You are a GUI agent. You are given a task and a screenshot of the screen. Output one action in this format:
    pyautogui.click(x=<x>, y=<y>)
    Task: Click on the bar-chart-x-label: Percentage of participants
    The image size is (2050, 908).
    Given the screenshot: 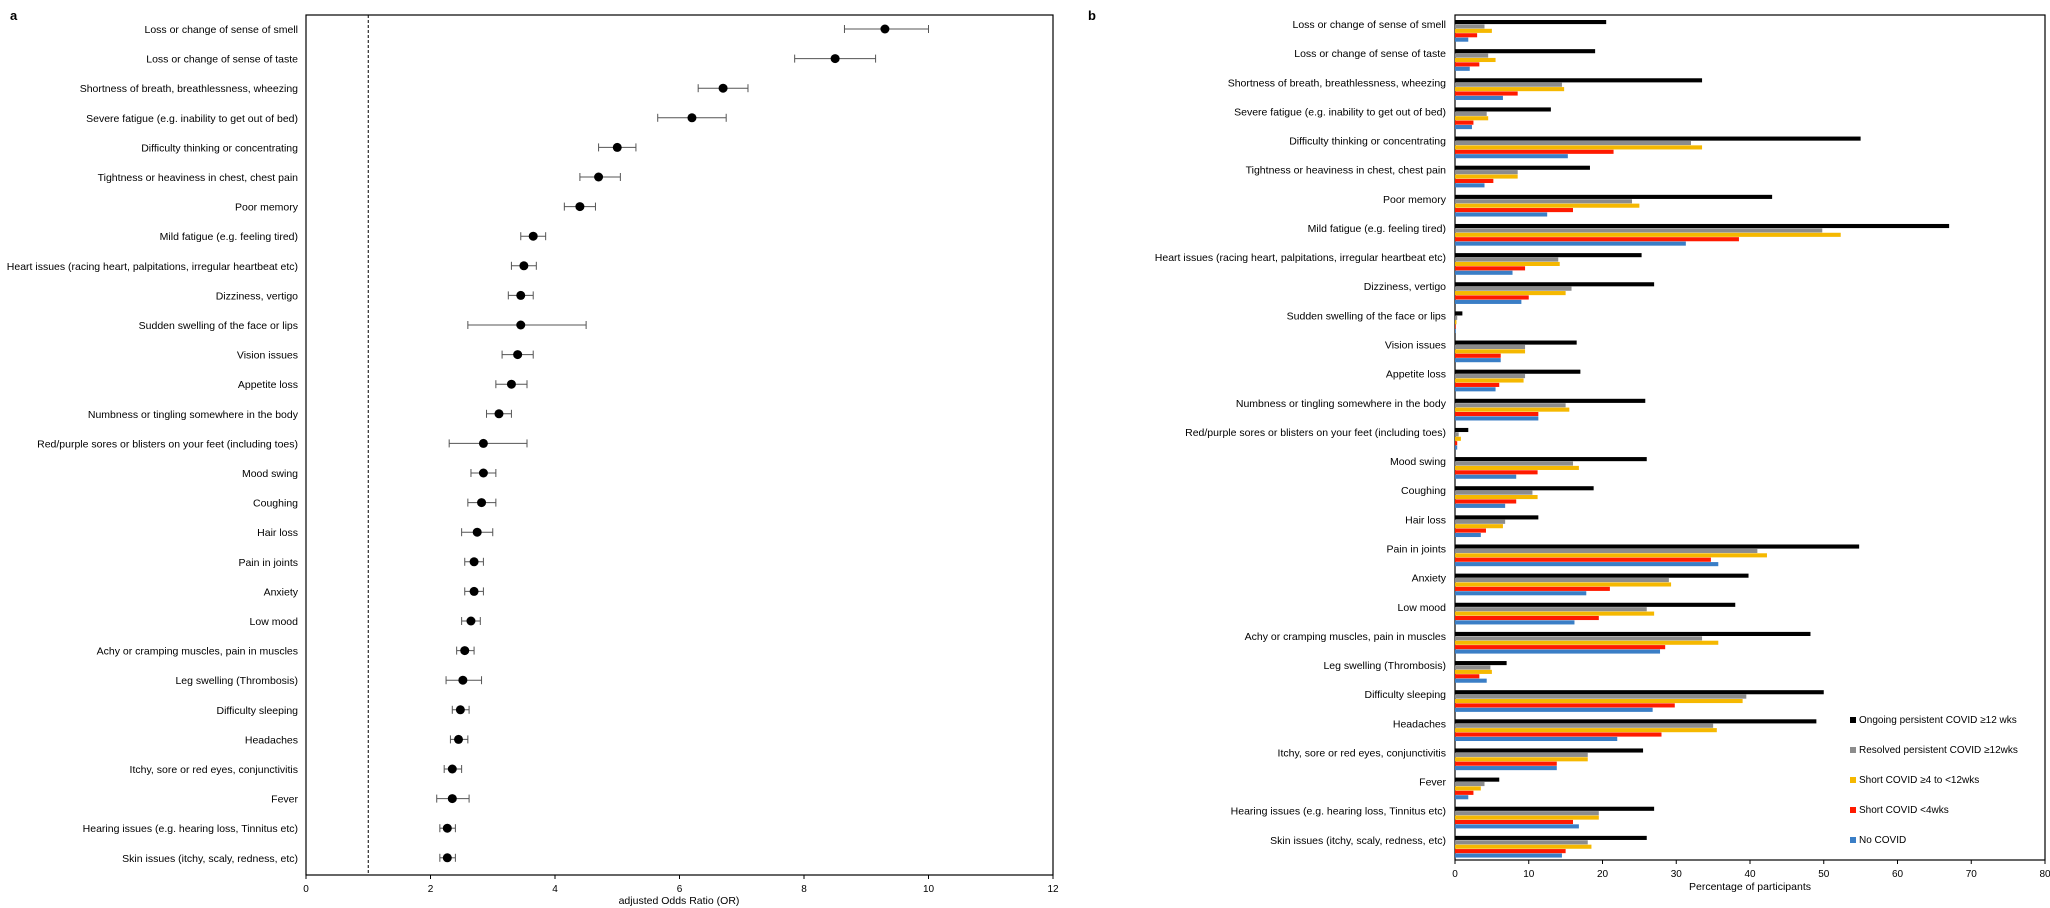 What is the action you would take?
    pyautogui.click(x=1750, y=887)
    